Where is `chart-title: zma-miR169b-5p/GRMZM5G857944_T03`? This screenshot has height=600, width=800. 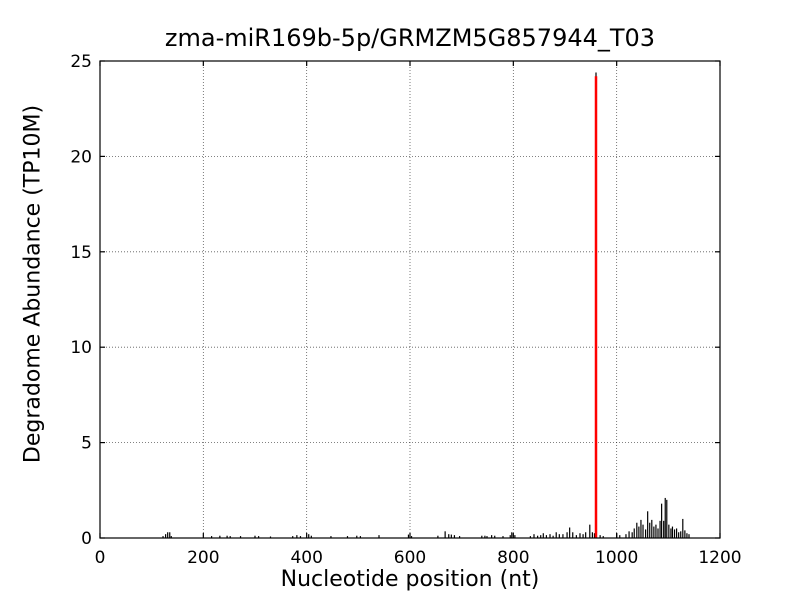 chart-title: zma-miR169b-5p/GRMZM5G857944_T03 is located at coordinates (410, 38).